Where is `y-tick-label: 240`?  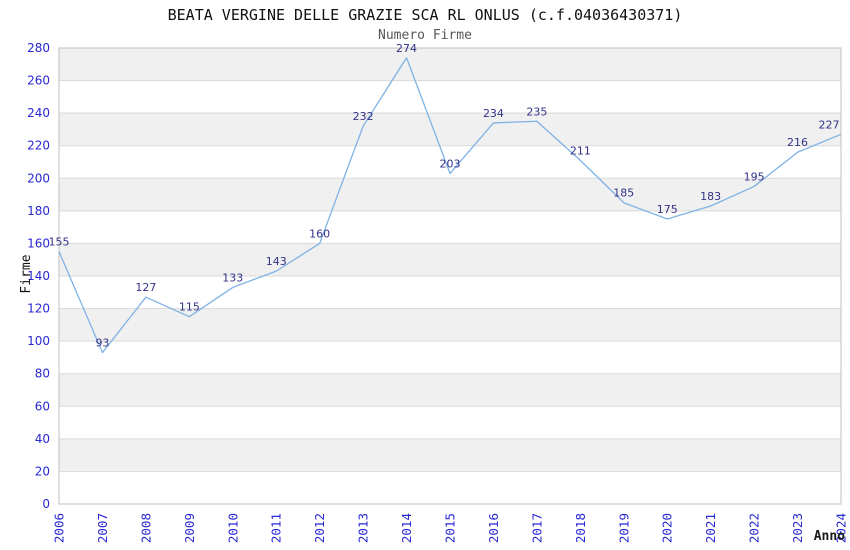 y-tick-label: 240 is located at coordinates (38, 113).